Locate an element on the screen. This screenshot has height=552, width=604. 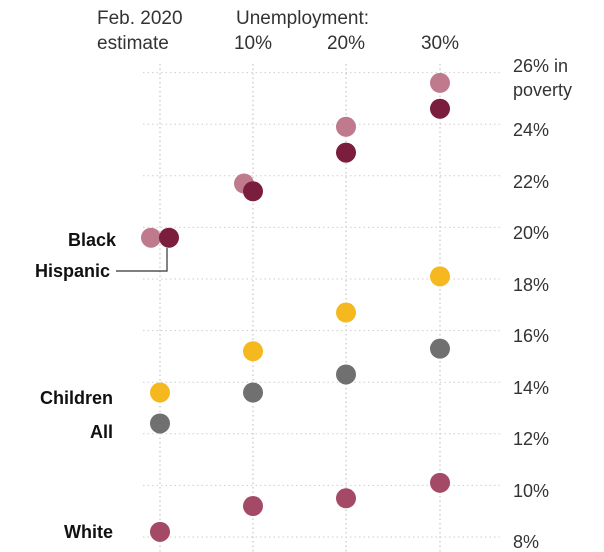
y-tick-label-8: 12% is located at coordinates (531, 439).